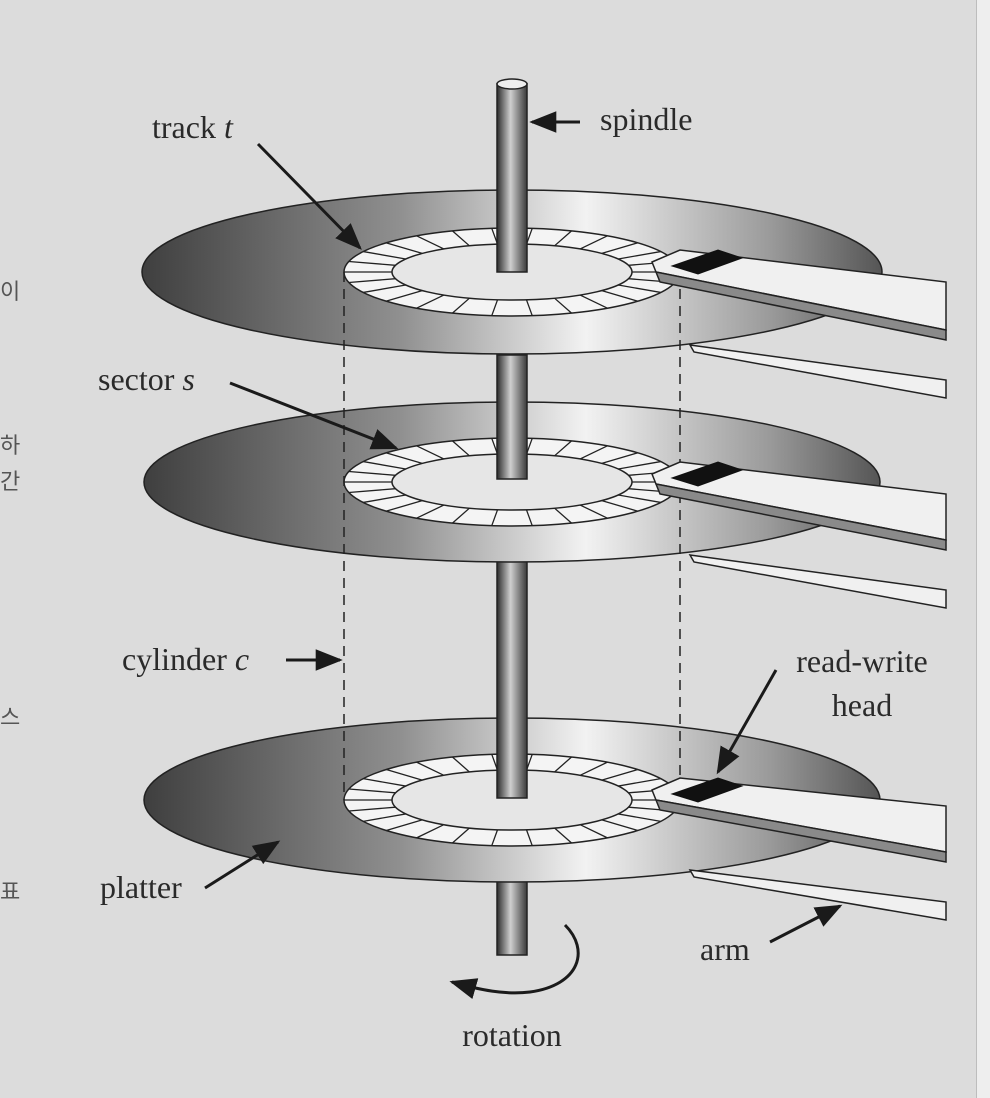  Describe the element at coordinates (646, 119) in the screenshot. I see `spindle-label: spindle` at that location.